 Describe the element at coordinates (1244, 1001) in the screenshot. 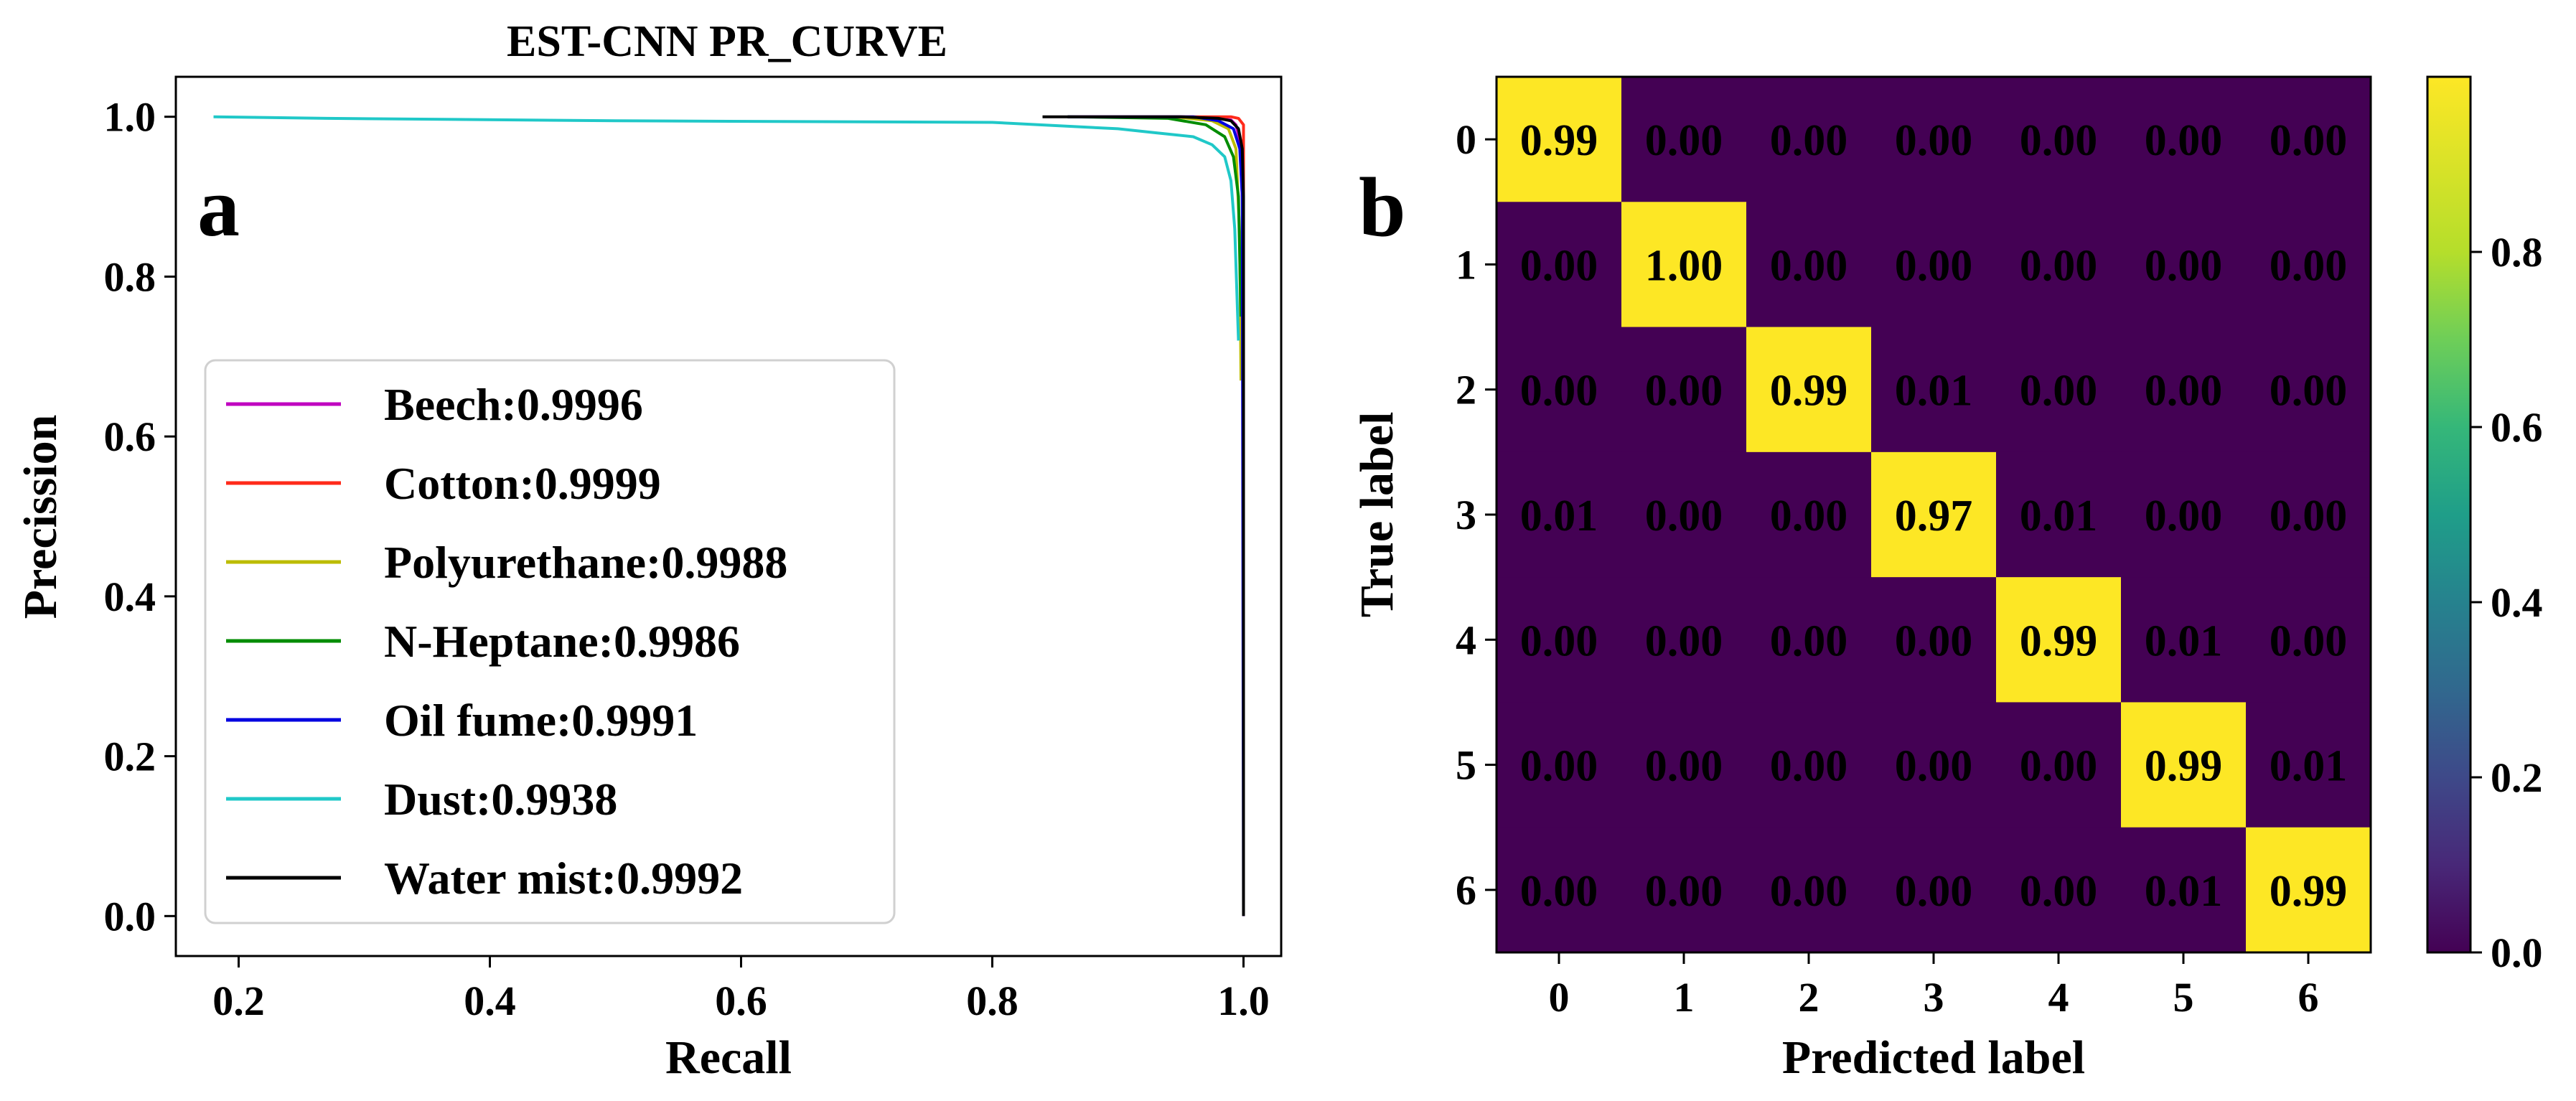

I see `x-tick-label: 1.0` at that location.